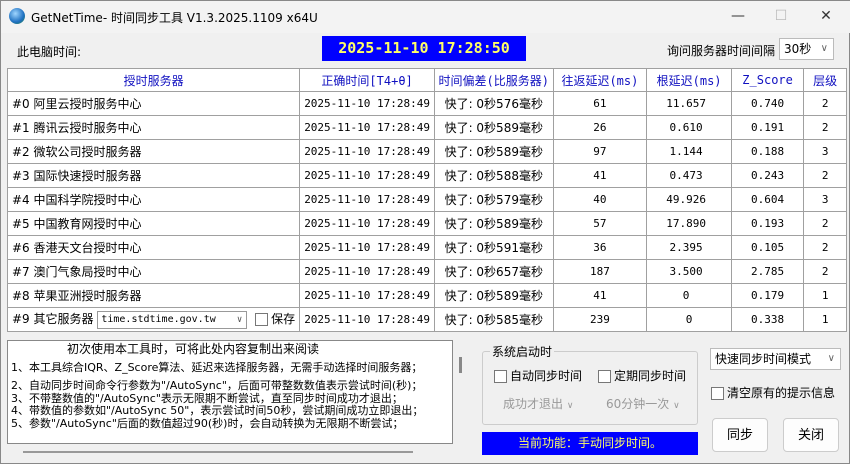 Image resolution: width=850 pixels, height=464 pixels. I want to click on cell-rtt: 26, so click(600, 127).